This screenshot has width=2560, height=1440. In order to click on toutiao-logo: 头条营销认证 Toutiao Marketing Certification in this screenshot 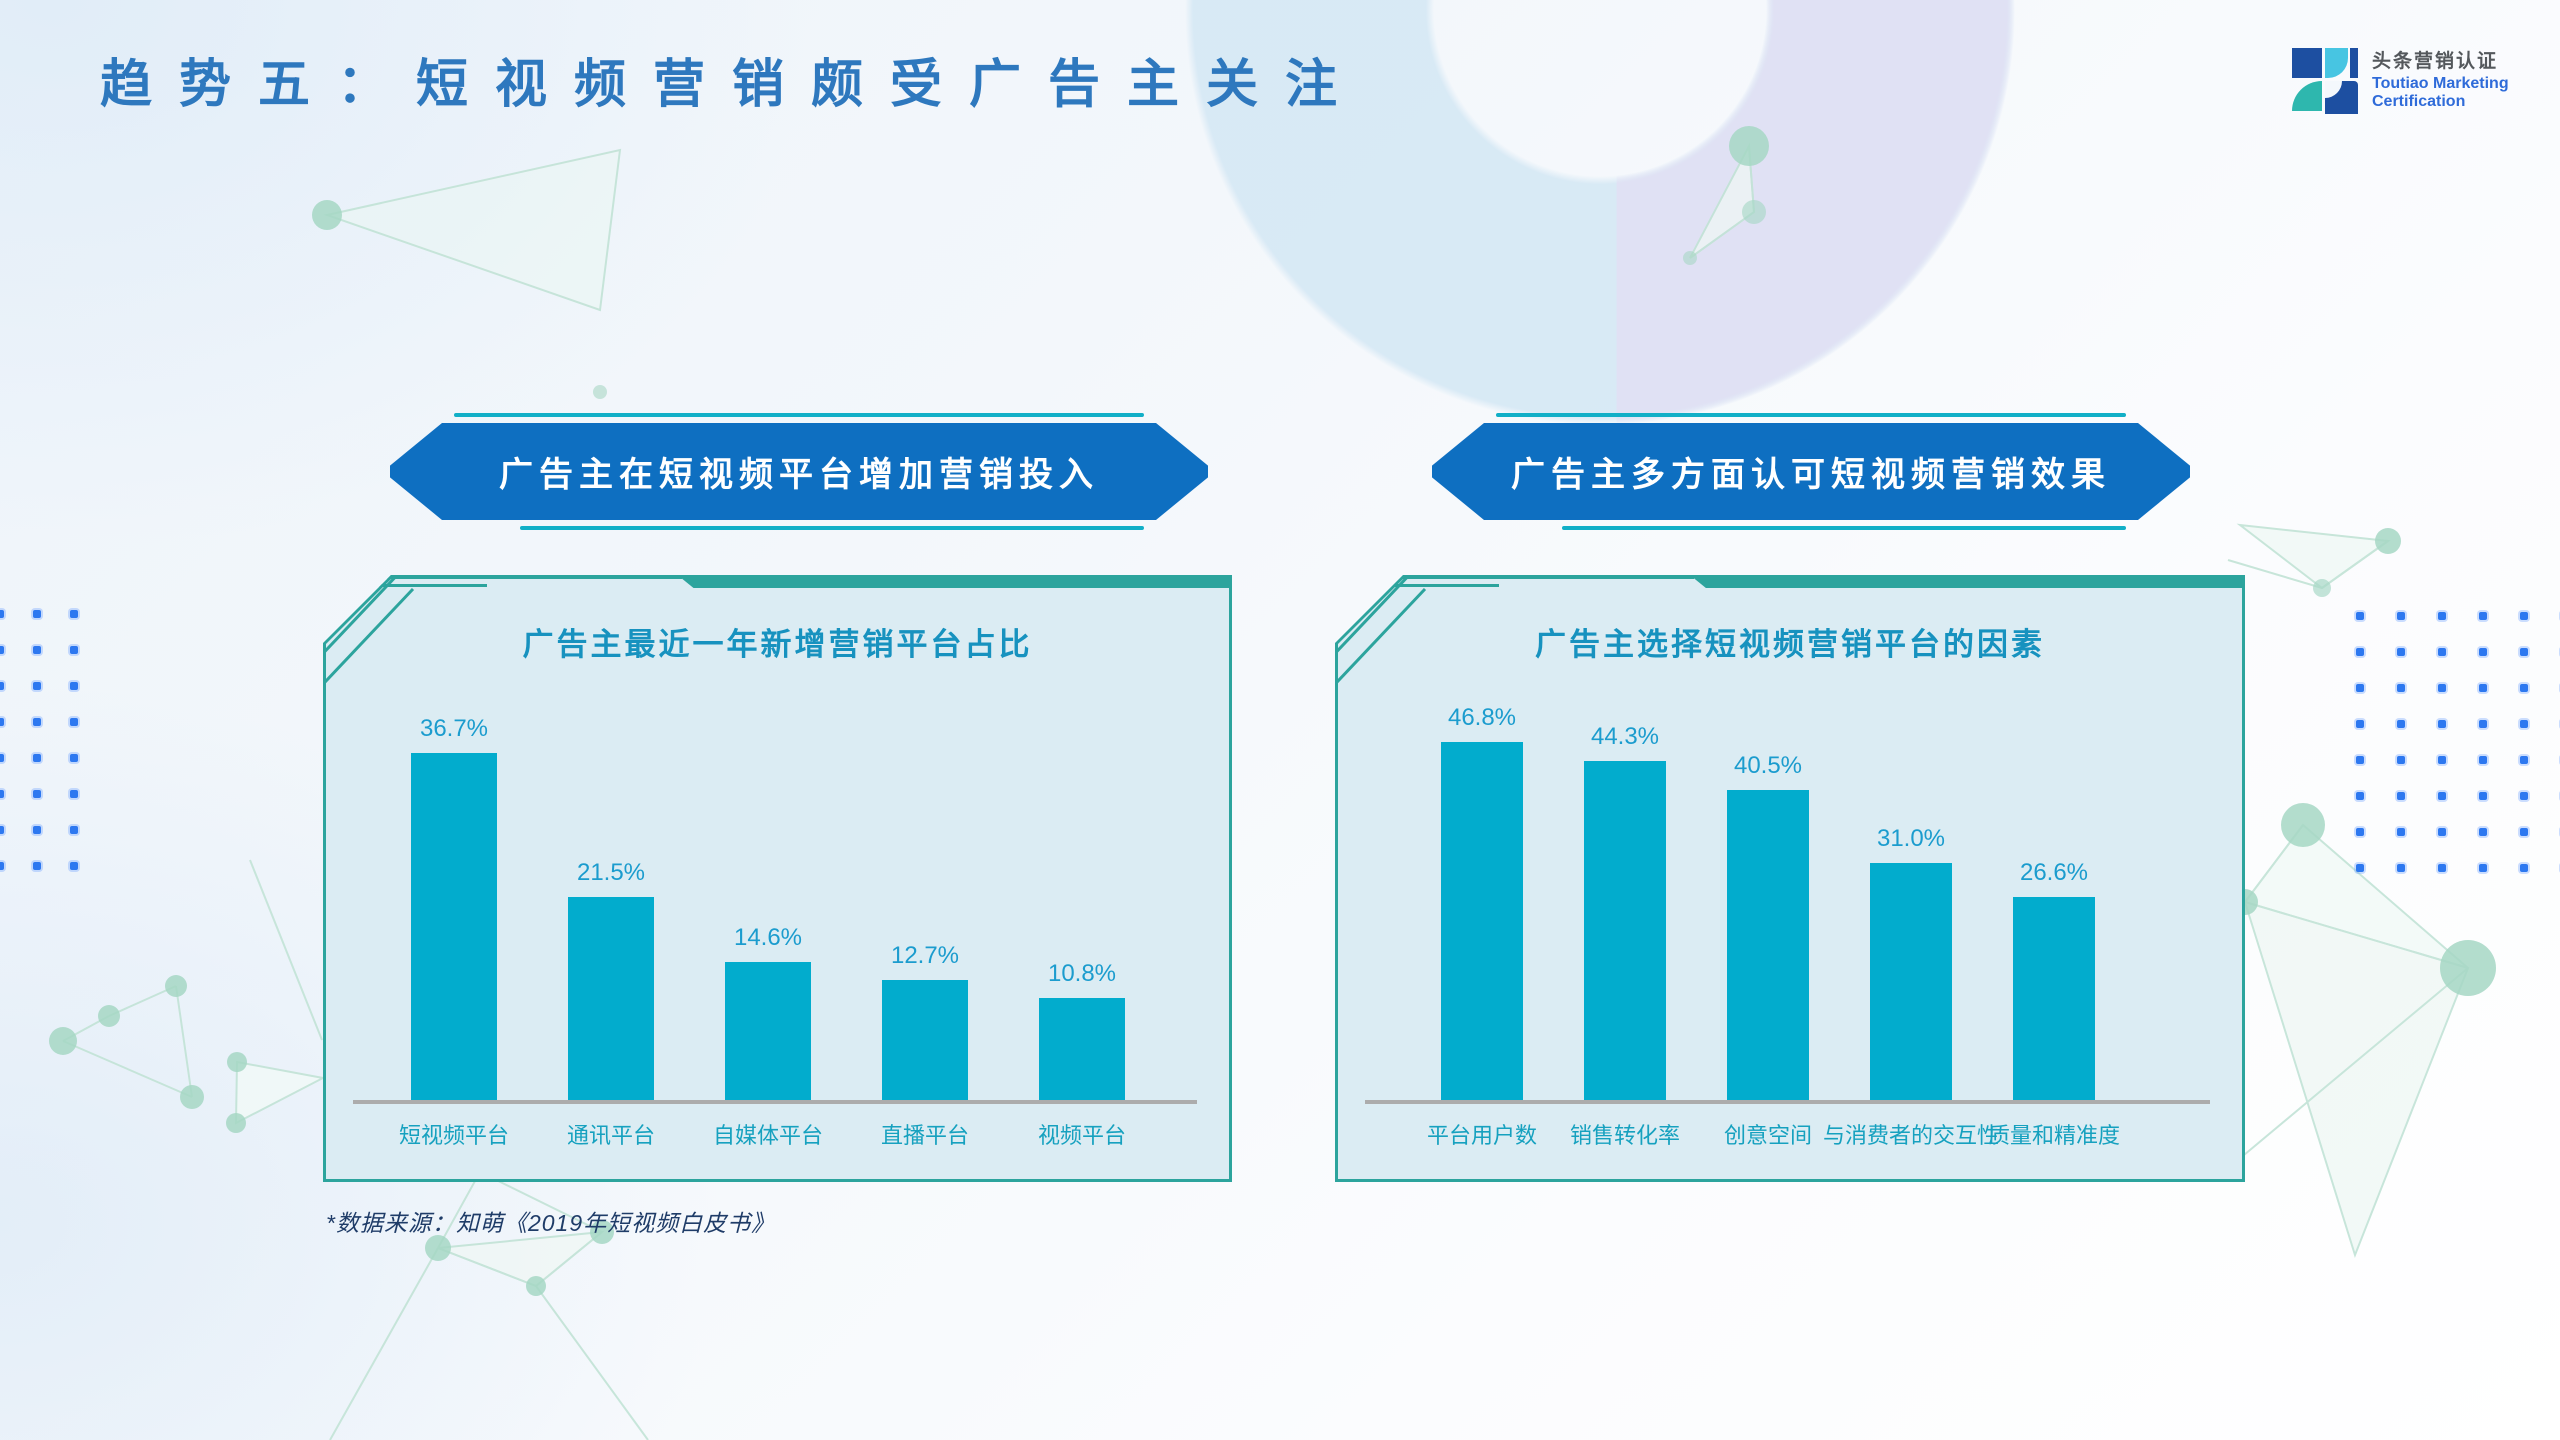, I will do `click(2400, 81)`.